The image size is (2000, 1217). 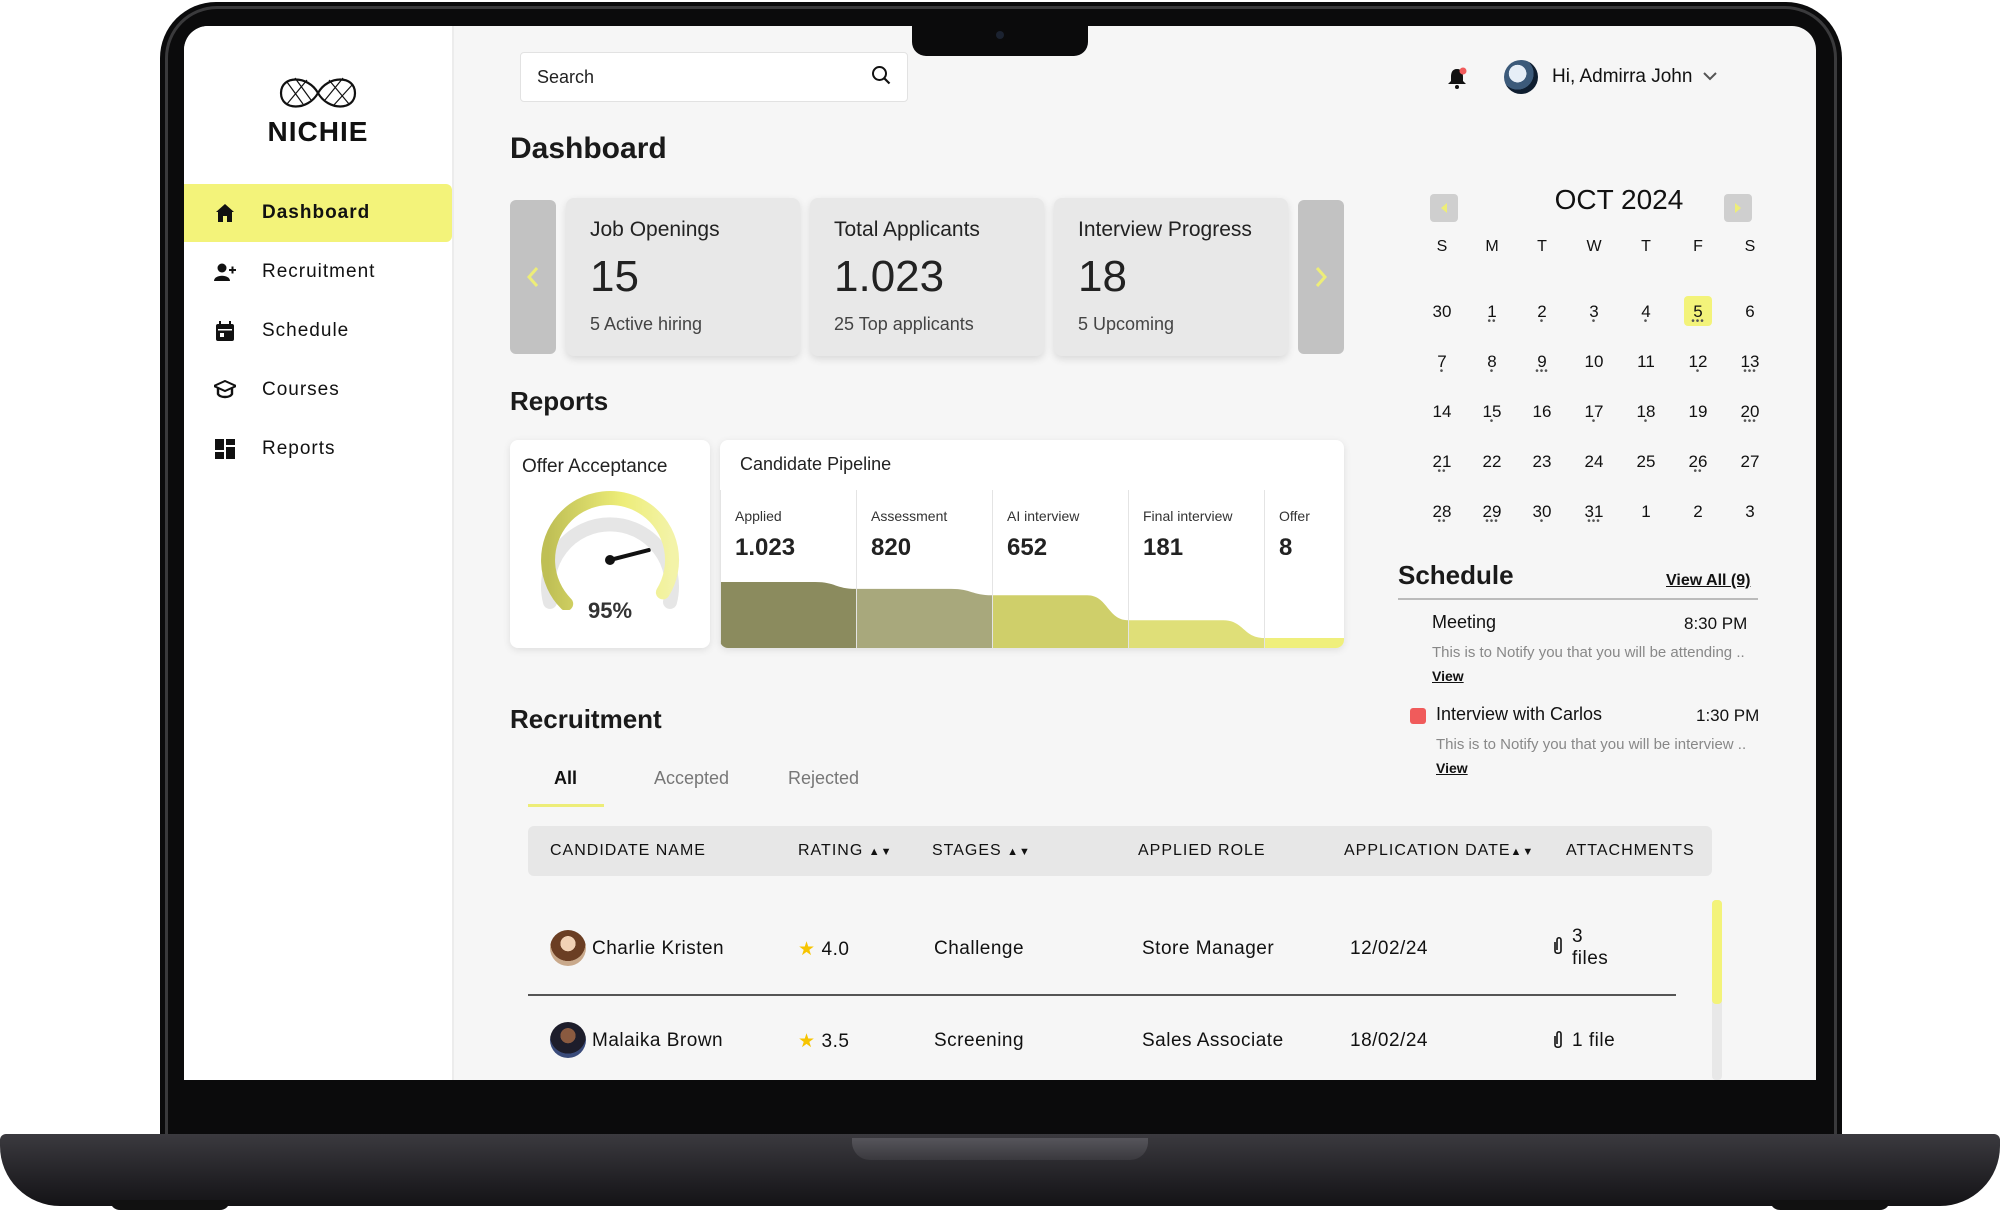 I want to click on sidebar-item-recruitment: Recruitment, so click(x=319, y=272).